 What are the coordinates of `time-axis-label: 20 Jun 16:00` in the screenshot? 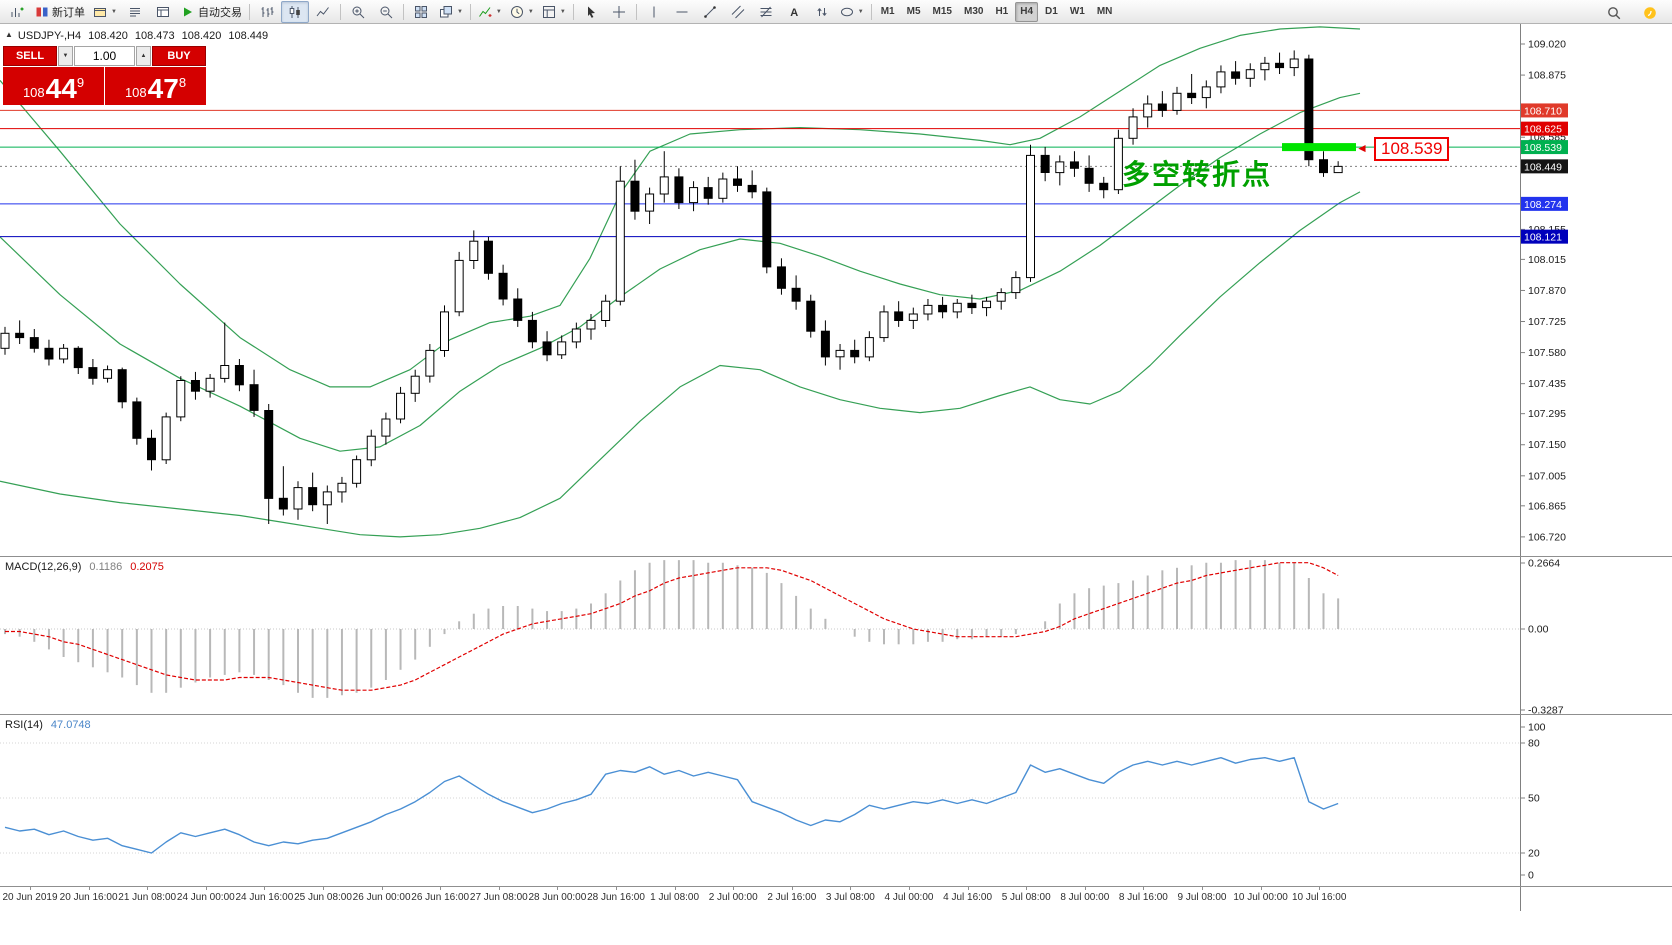 It's located at (88, 897).